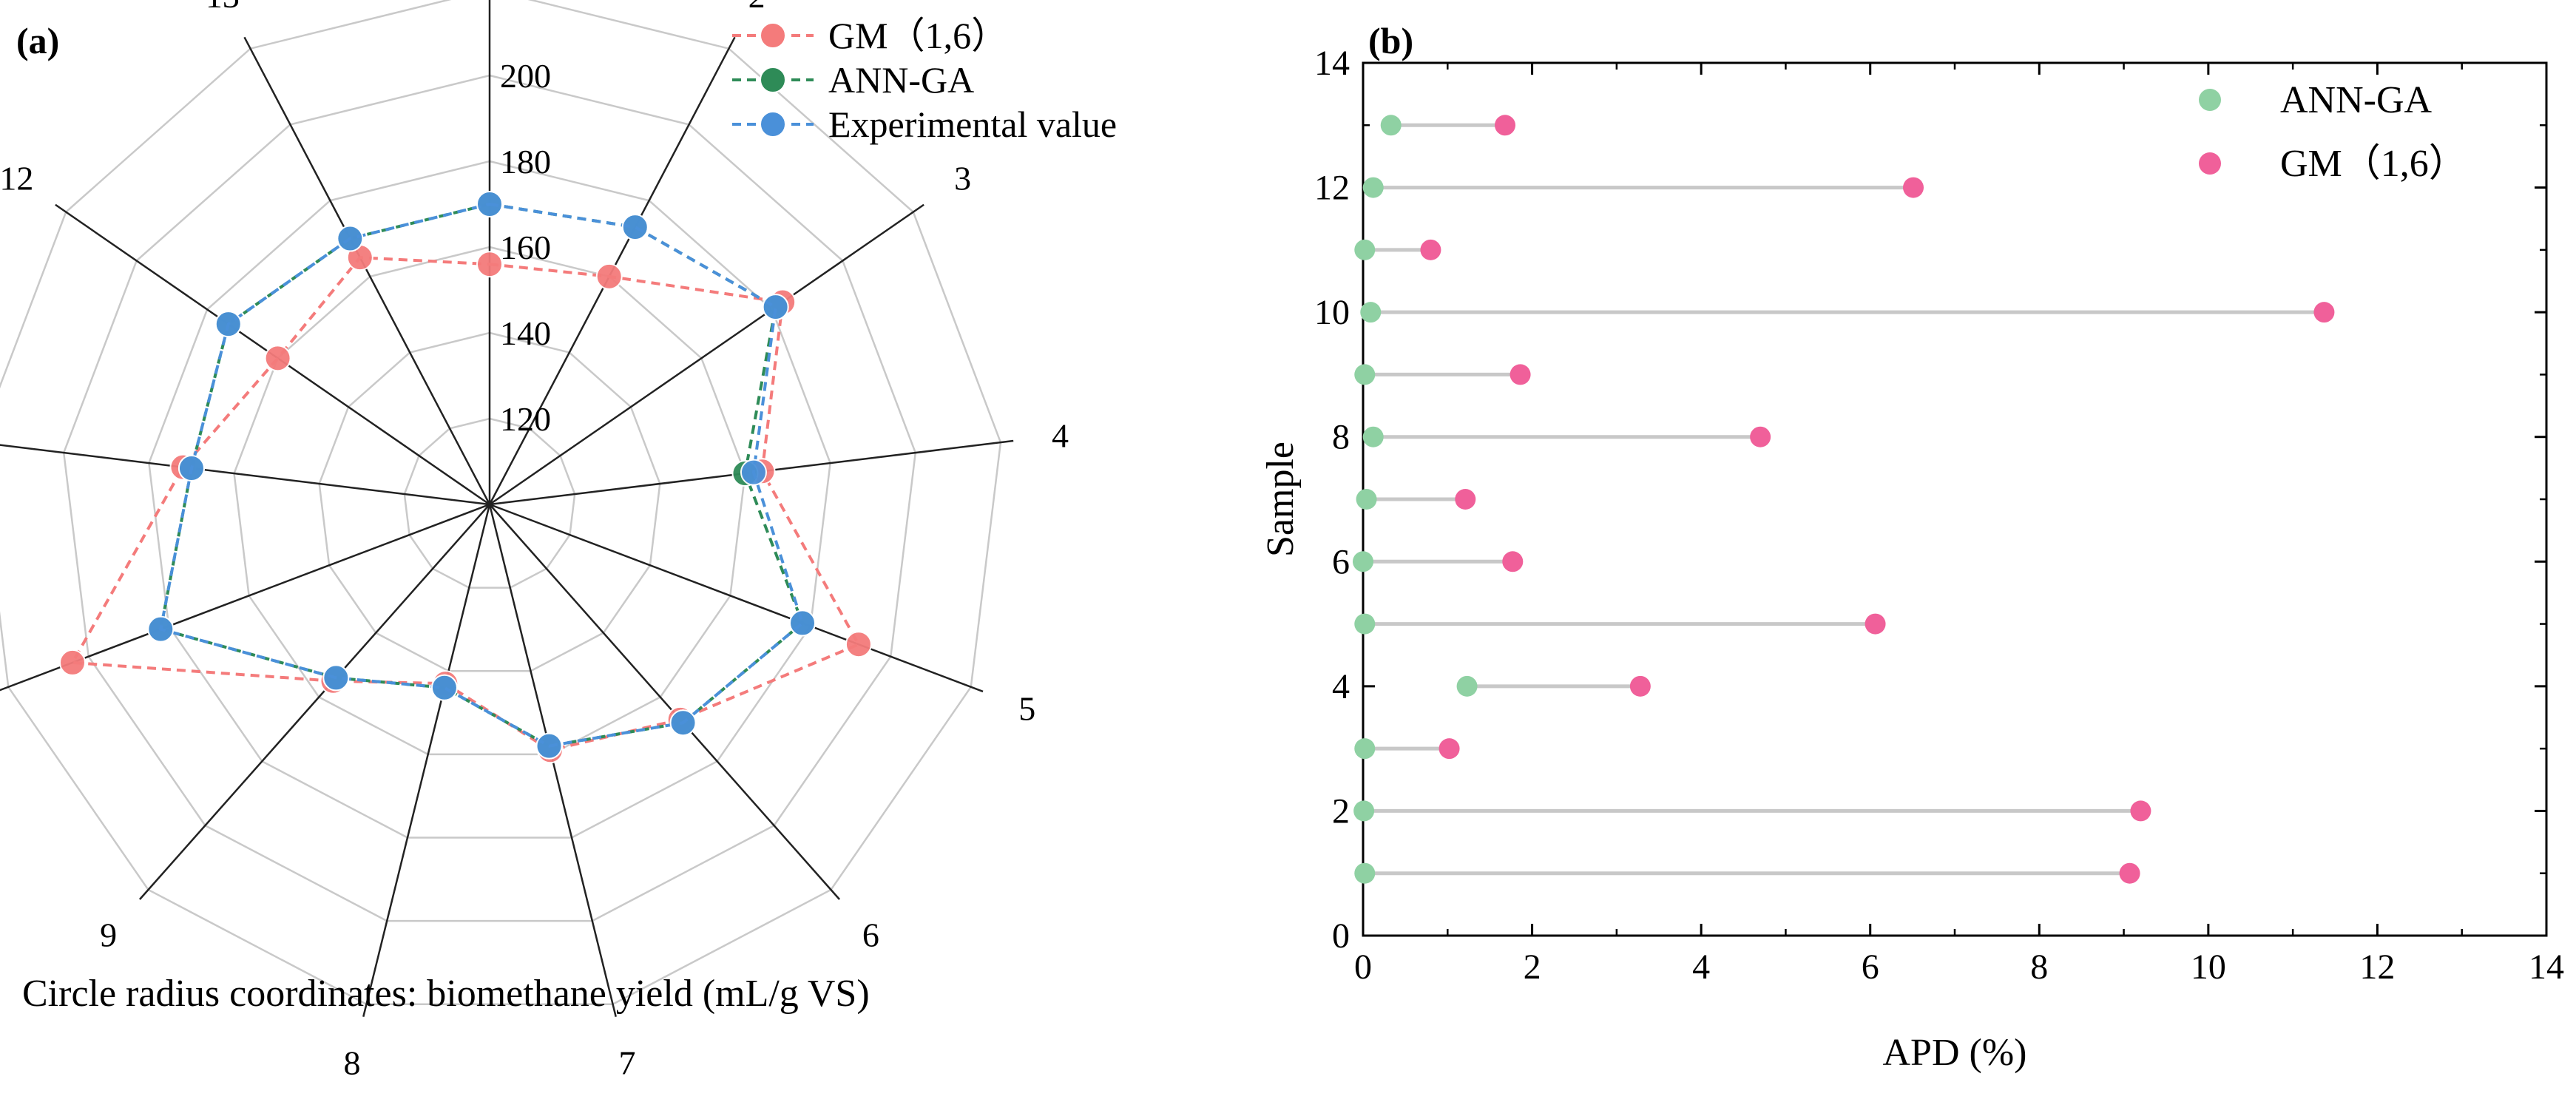  I want to click on radar-legend-label: GM（1,6）, so click(918, 35).